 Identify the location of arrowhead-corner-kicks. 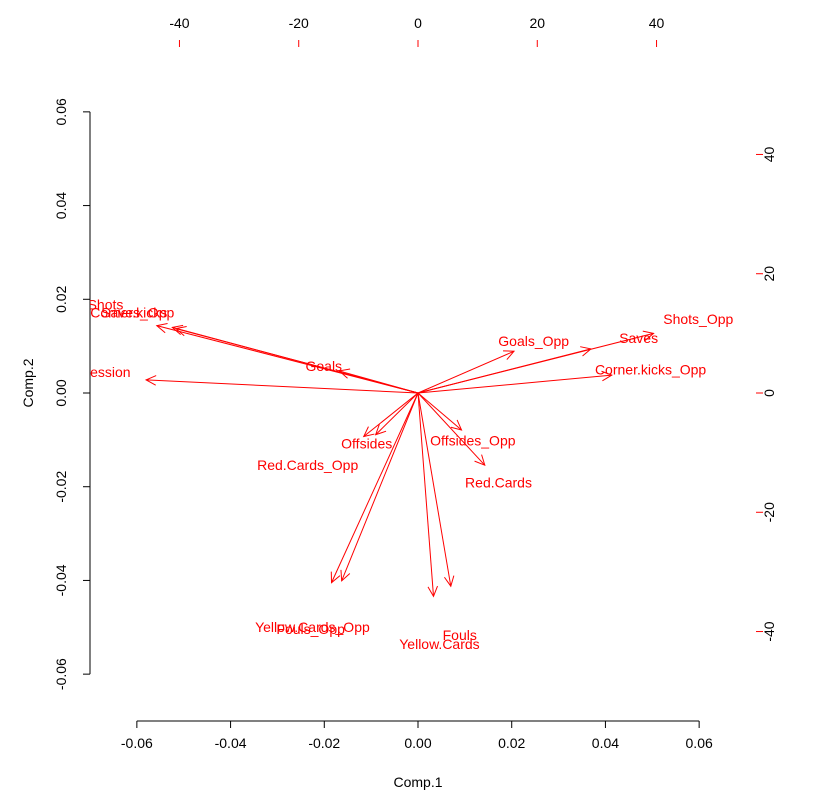
(177, 329).